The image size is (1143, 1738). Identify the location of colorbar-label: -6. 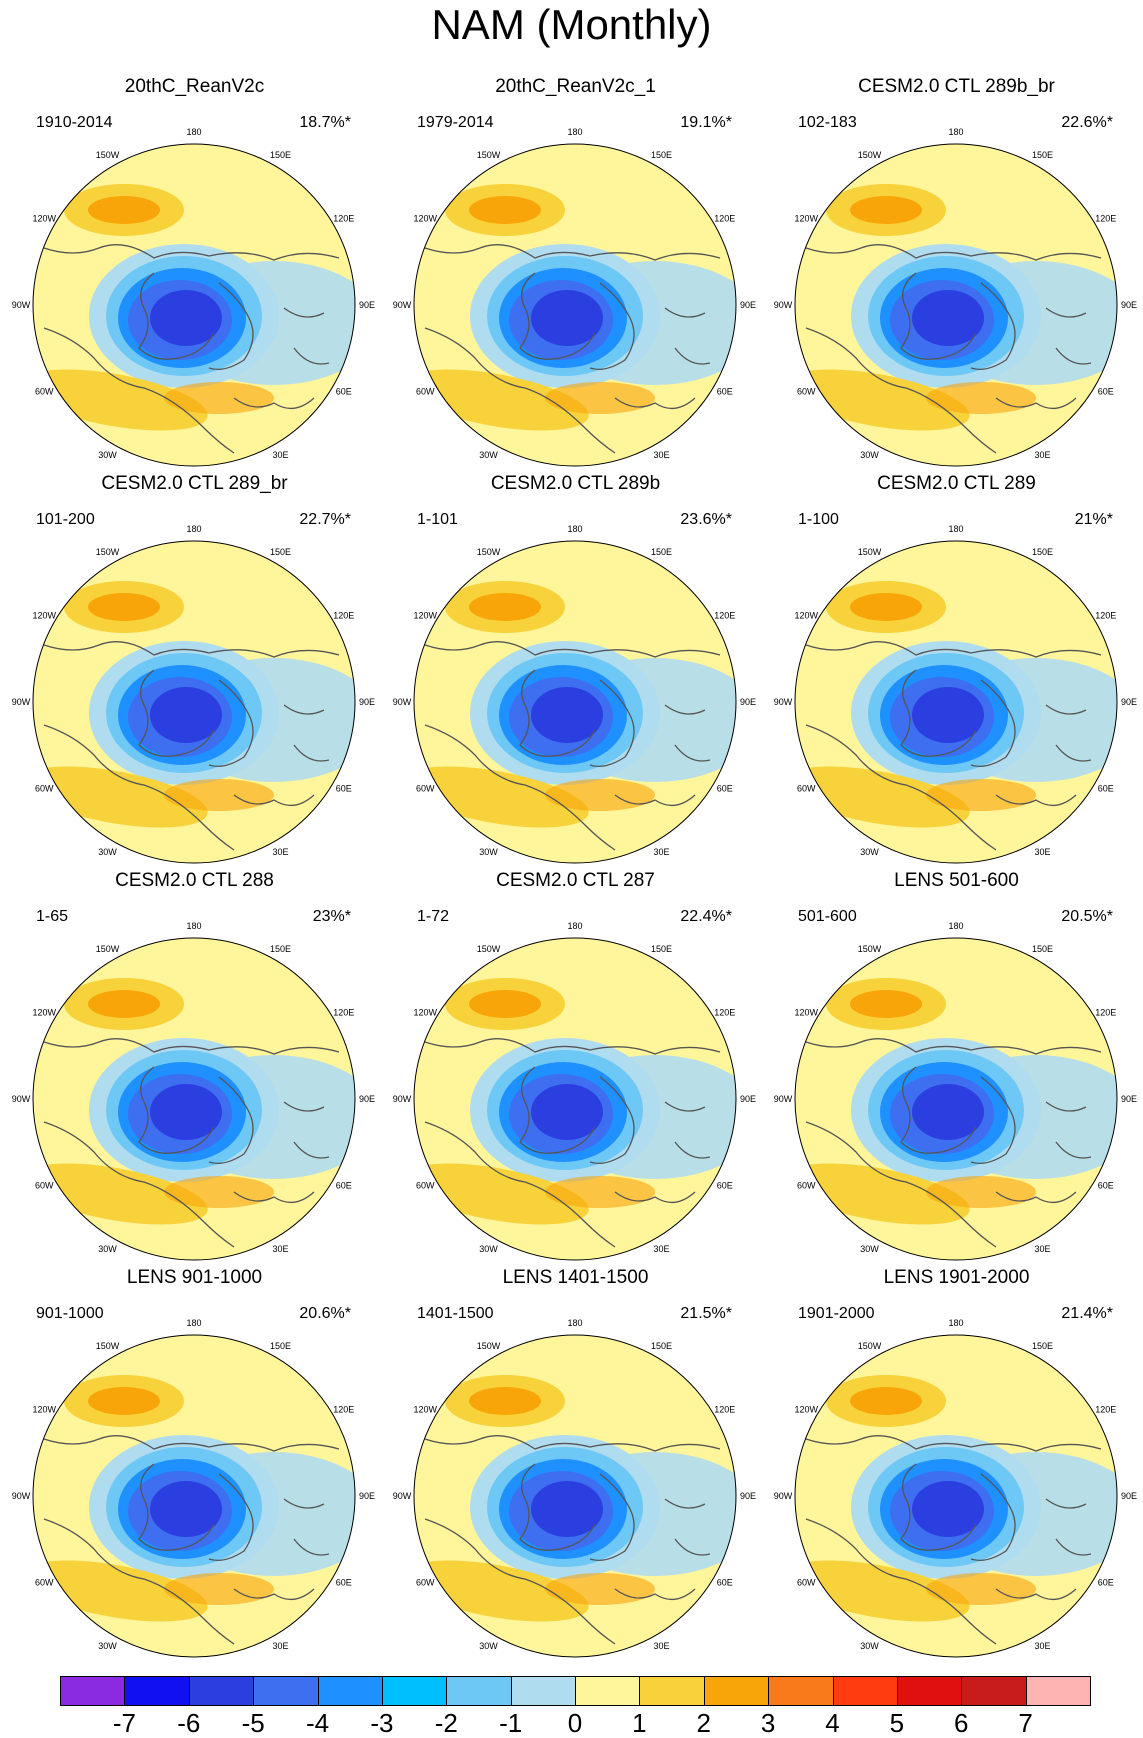
(189, 1723).